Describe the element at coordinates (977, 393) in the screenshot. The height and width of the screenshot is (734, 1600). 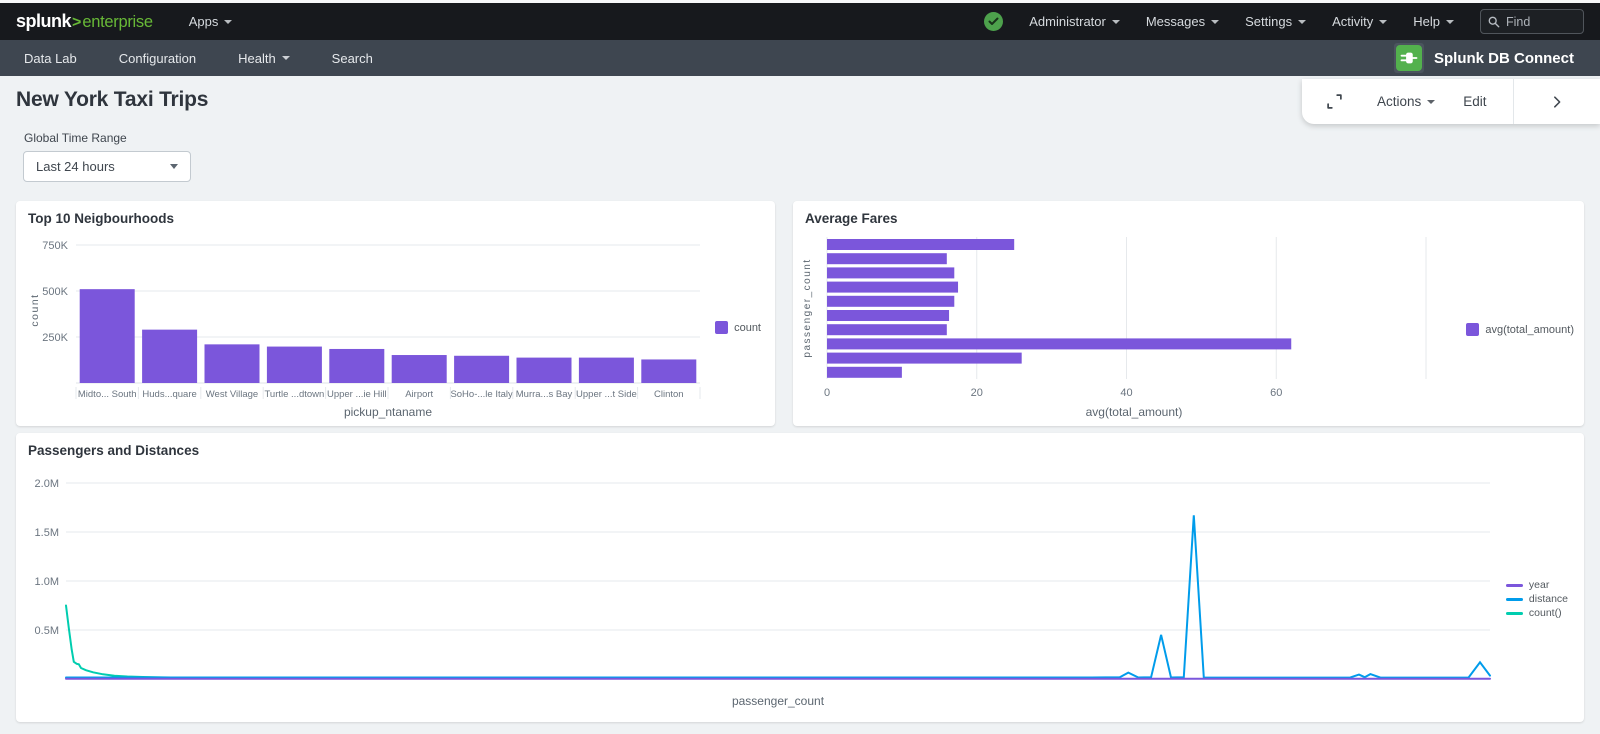
I see `x-tick-label: 20` at that location.